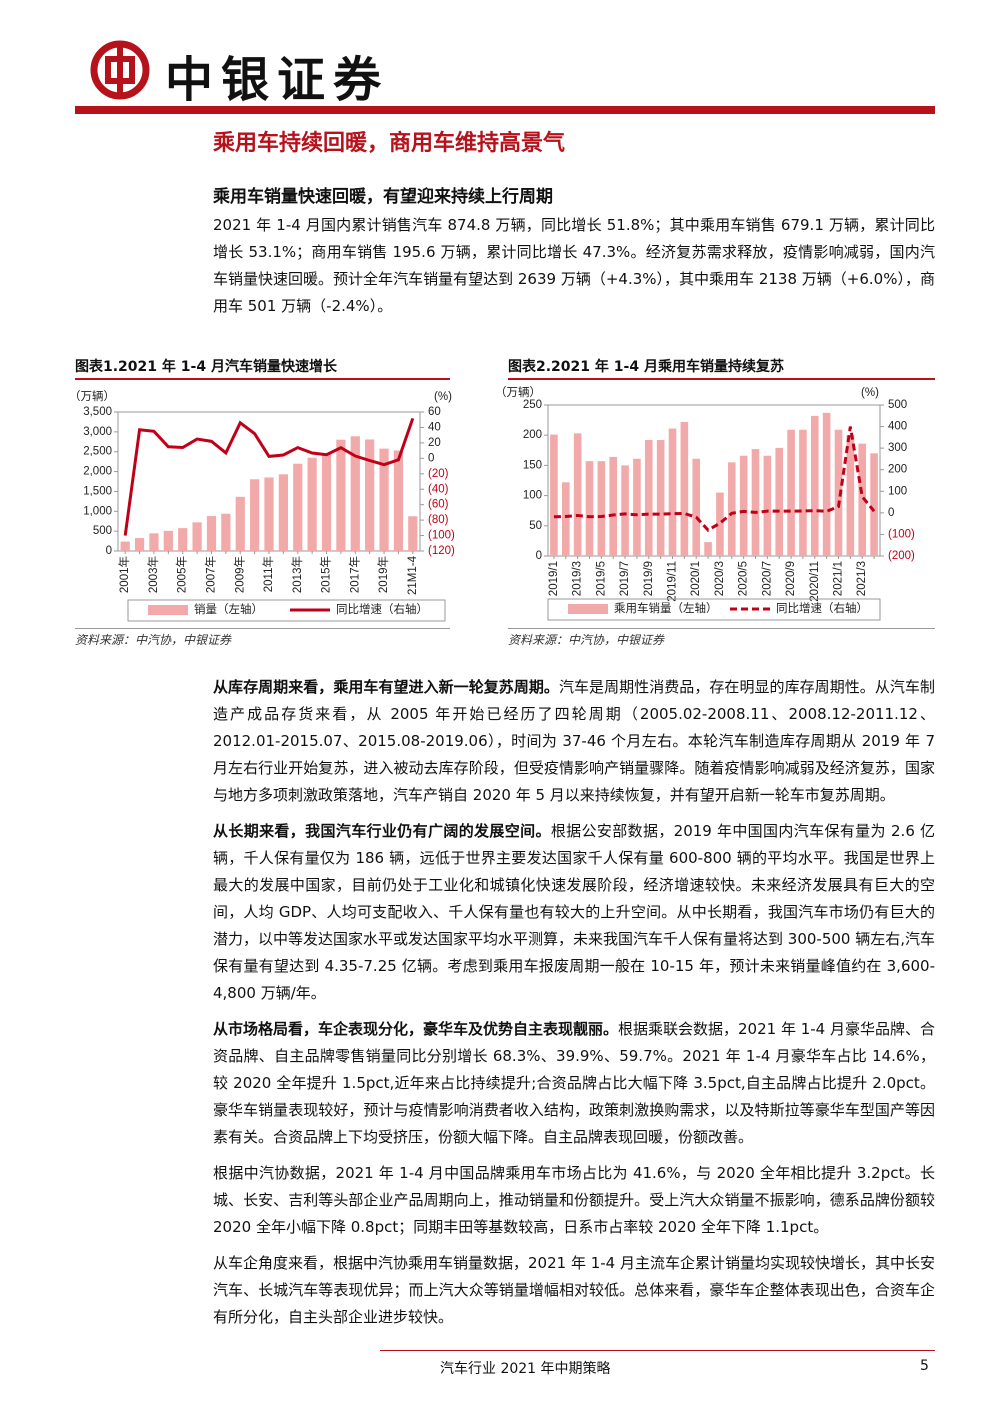 Image resolution: width=992 pixels, height=1403 pixels. What do you see at coordinates (657, 1350) in the screenshot?
I see `footer-rule` at bounding box center [657, 1350].